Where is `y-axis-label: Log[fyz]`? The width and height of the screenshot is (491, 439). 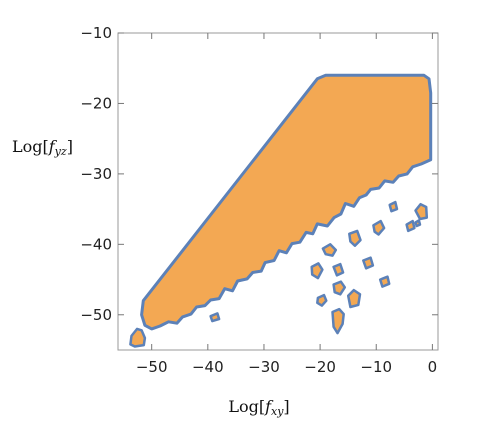 y-axis-label: Log[fyz] is located at coordinates (42, 147).